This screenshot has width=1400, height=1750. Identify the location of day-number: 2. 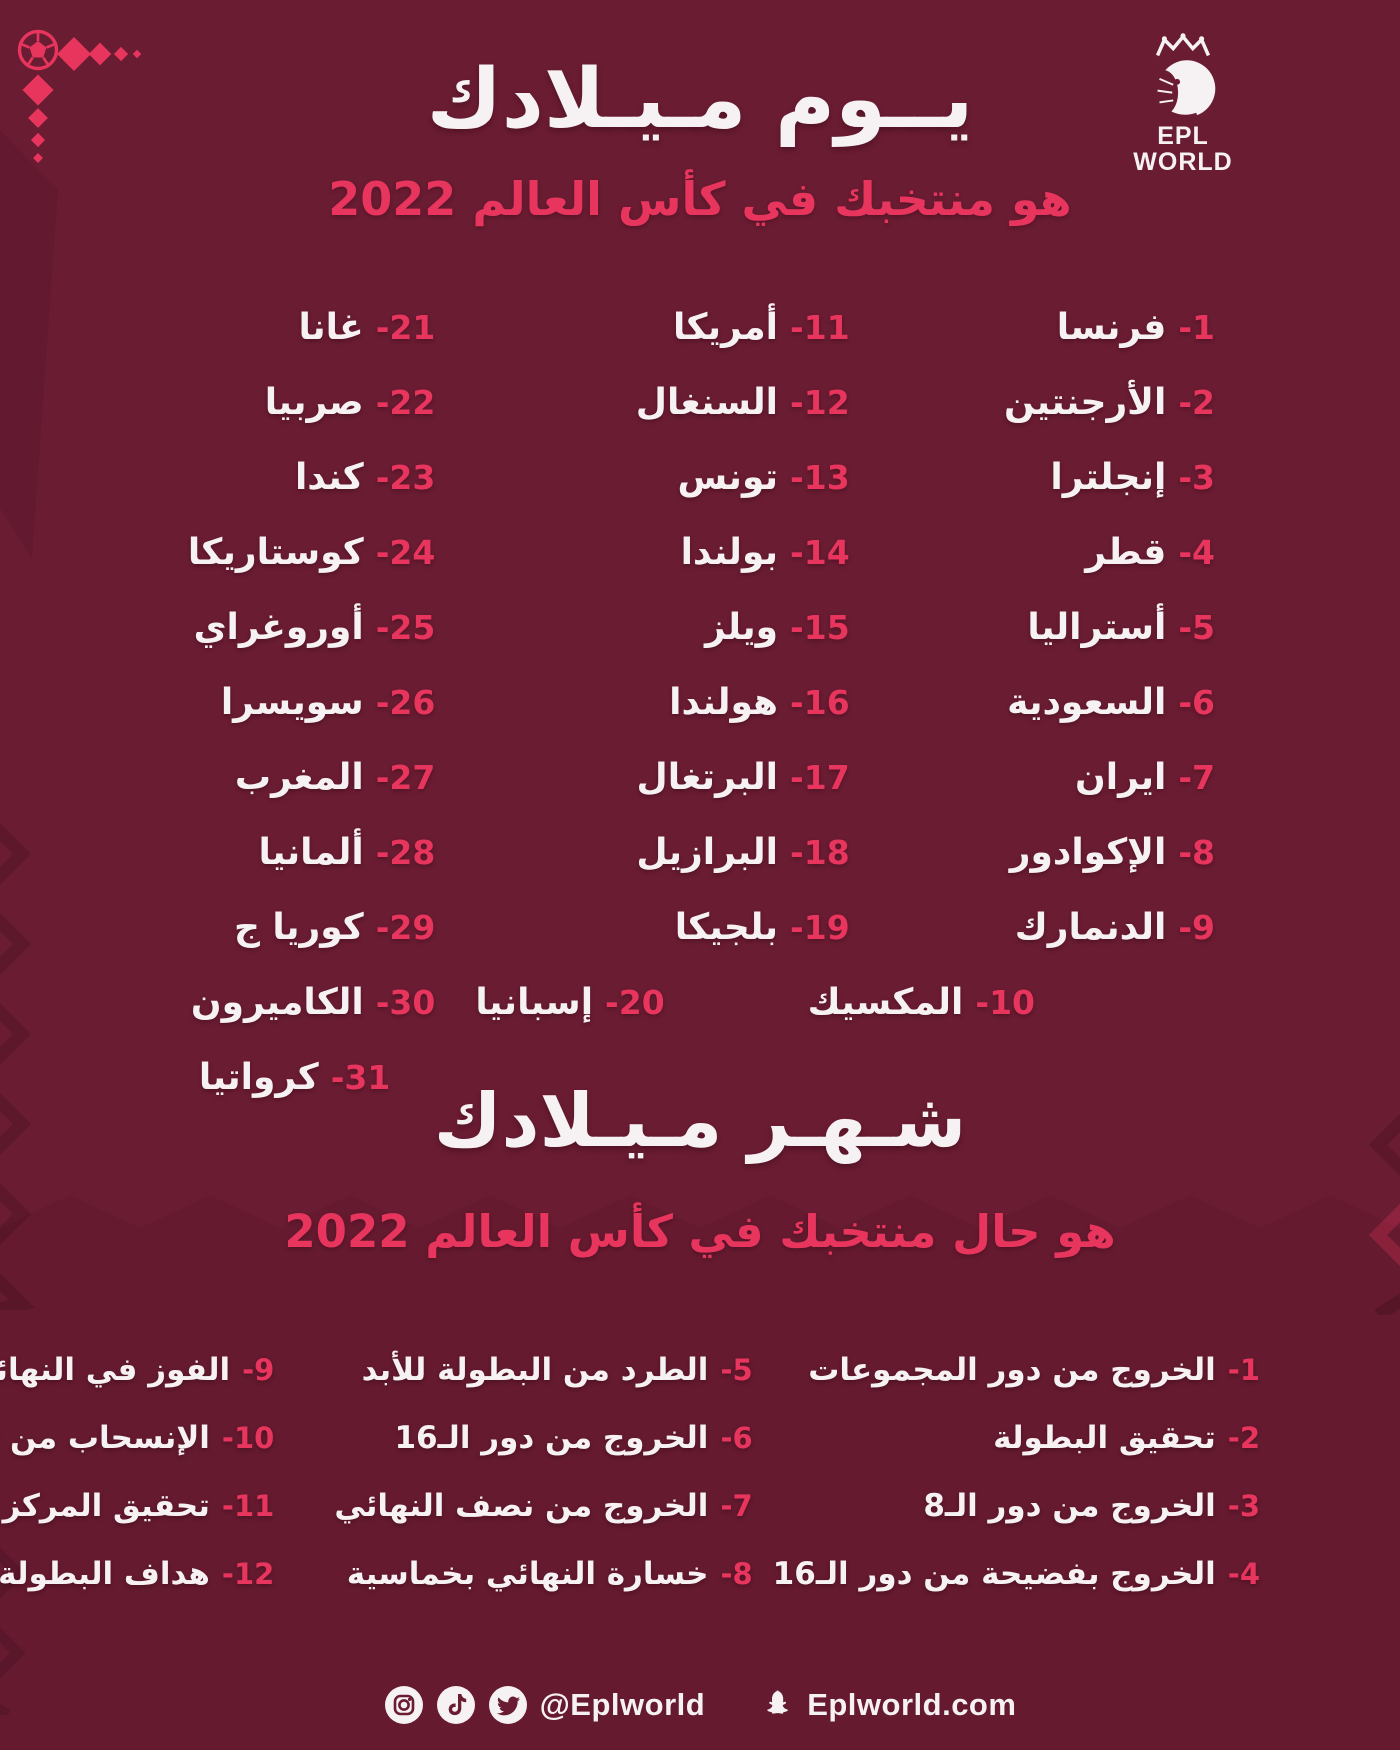
(1196, 402).